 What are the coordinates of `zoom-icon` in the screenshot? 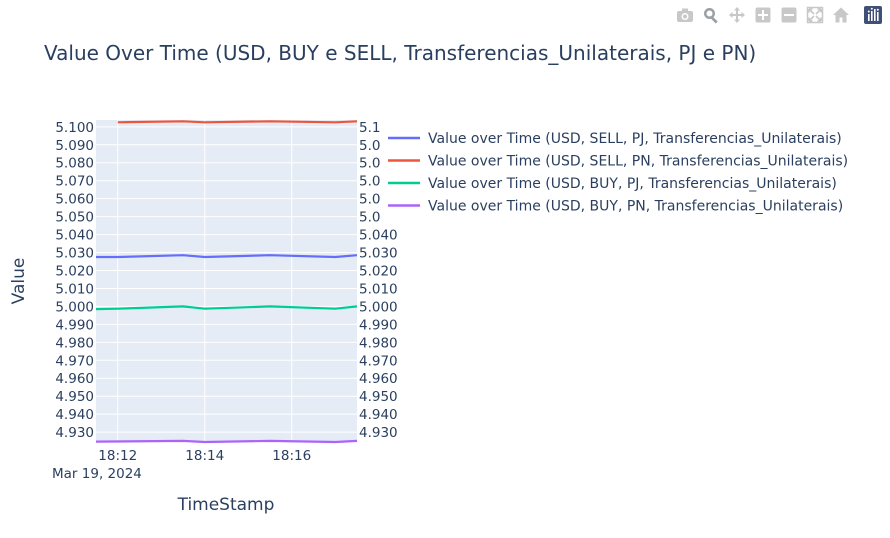 It's located at (711, 15).